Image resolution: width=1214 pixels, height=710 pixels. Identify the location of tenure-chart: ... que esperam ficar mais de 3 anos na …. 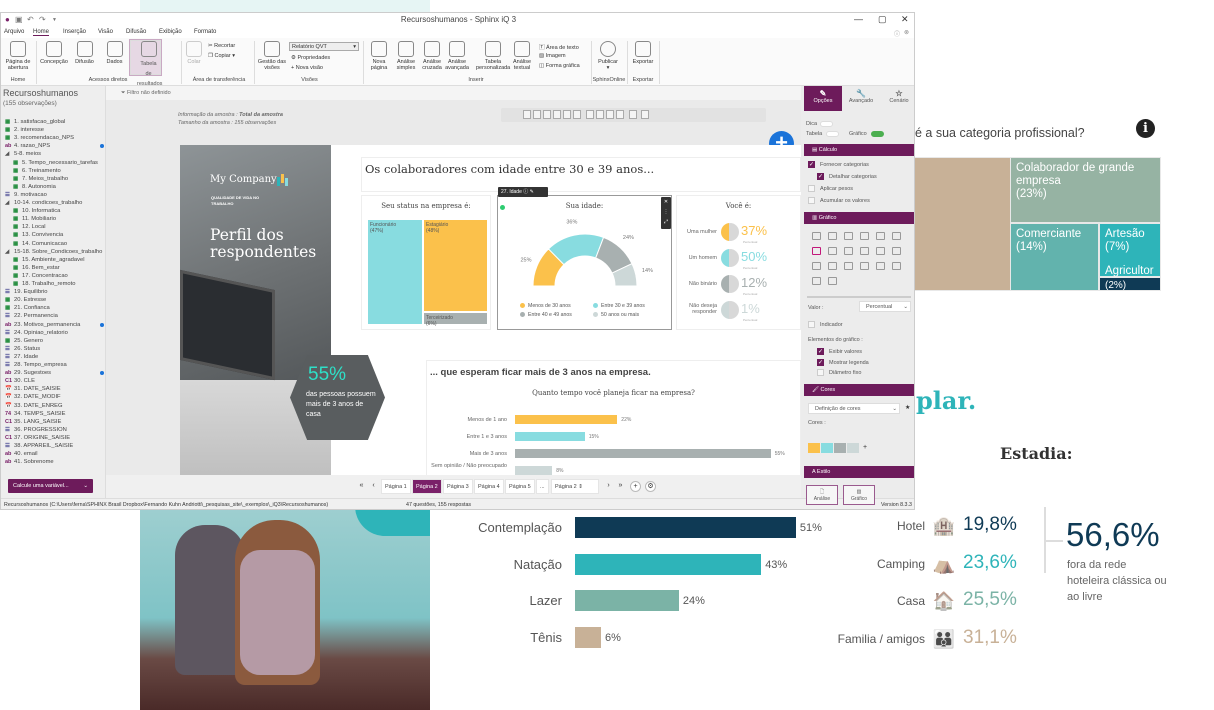
(613, 422).